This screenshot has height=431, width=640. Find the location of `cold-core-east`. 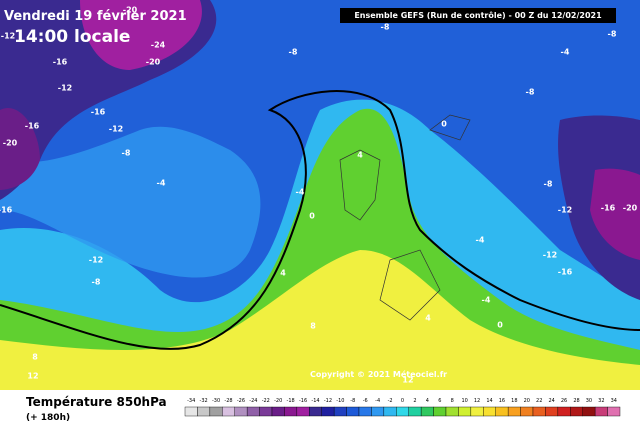

cold-core-east is located at coordinates (615, 214).